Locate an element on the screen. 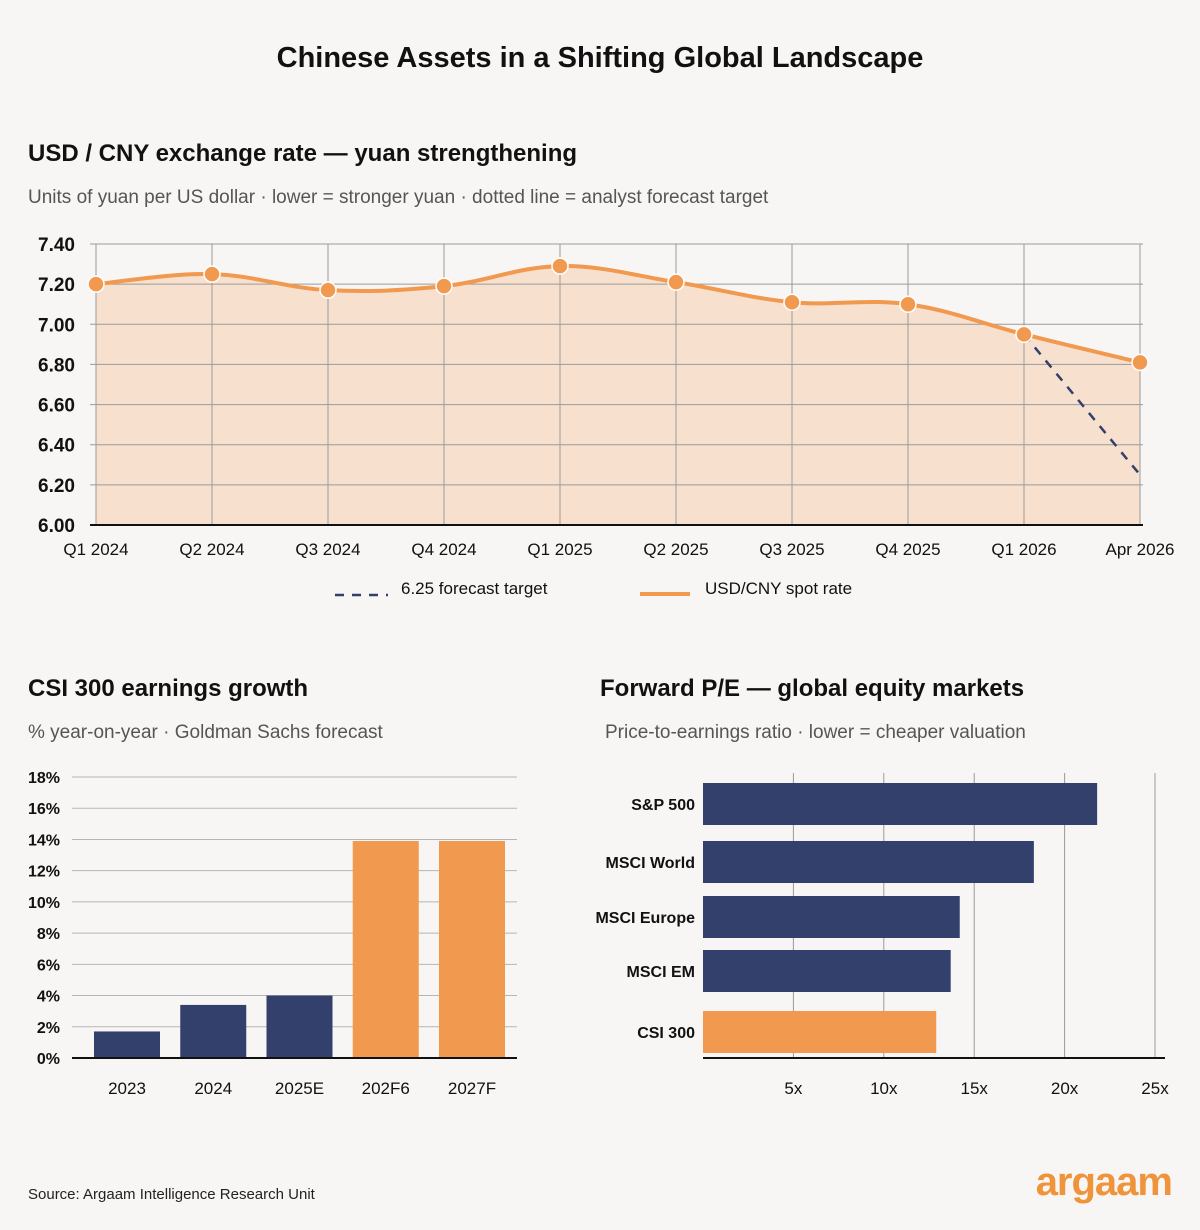 The height and width of the screenshot is (1230, 1200). x-tick-label: Q1 2025 is located at coordinates (559, 549).